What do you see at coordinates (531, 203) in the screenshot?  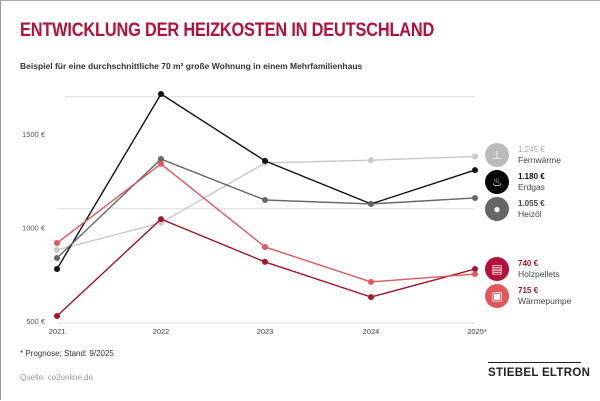 I see `legend-value: 1.055 €` at bounding box center [531, 203].